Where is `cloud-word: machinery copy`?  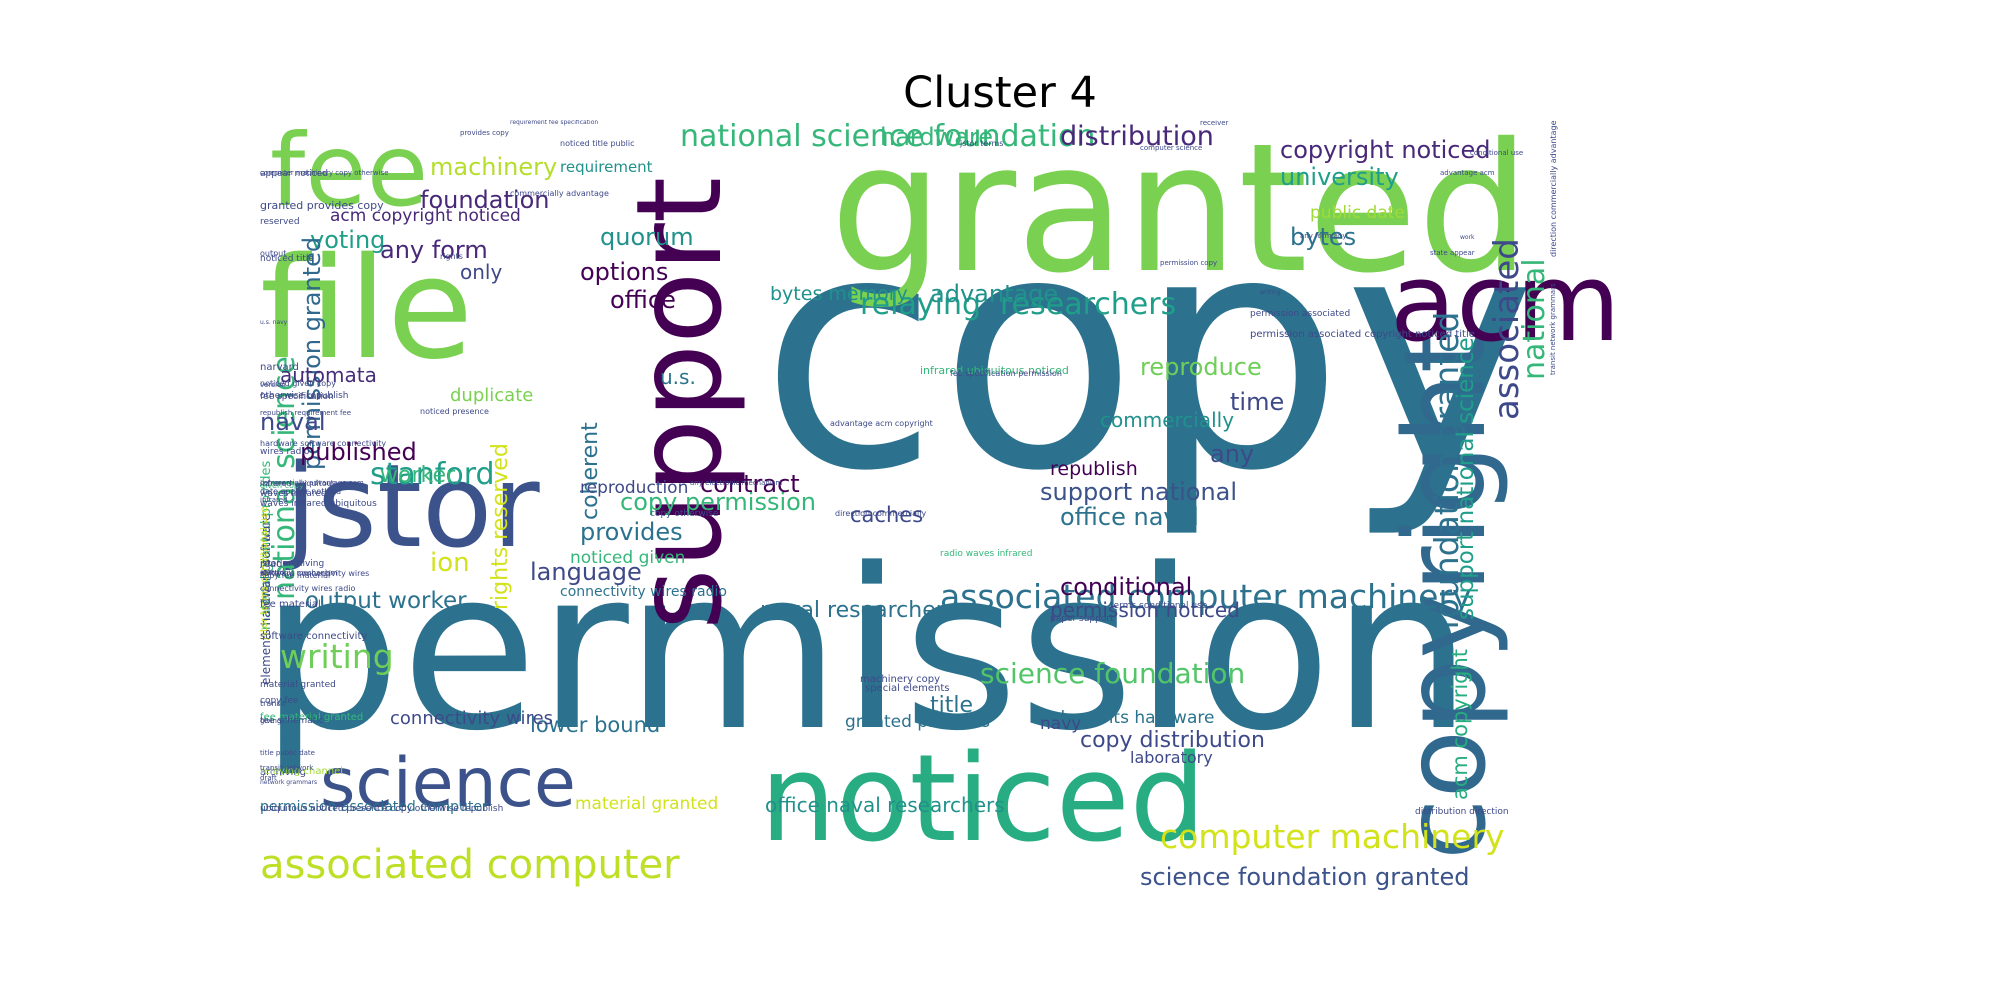
cloud-word: machinery copy is located at coordinates (900, 679).